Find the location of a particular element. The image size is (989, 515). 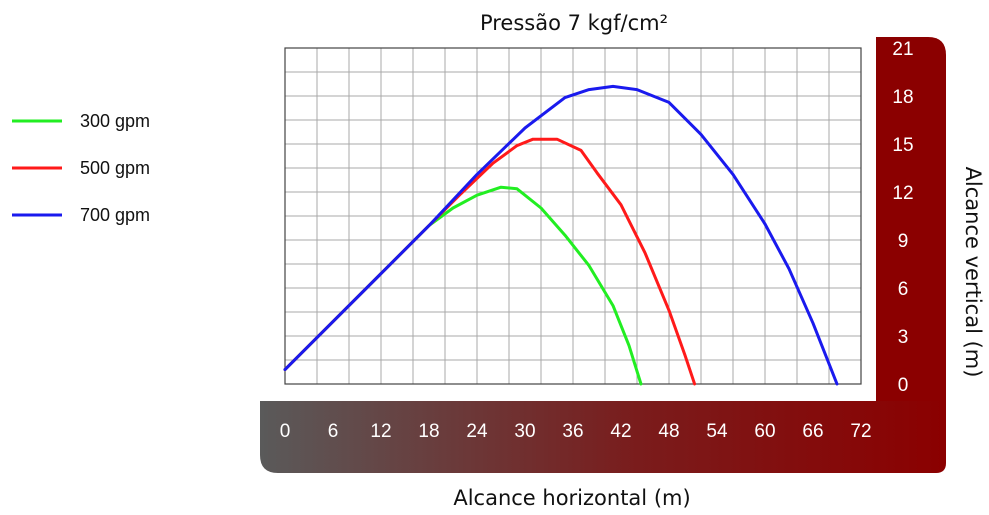

legend-item: 500 gpm is located at coordinates (81, 168).